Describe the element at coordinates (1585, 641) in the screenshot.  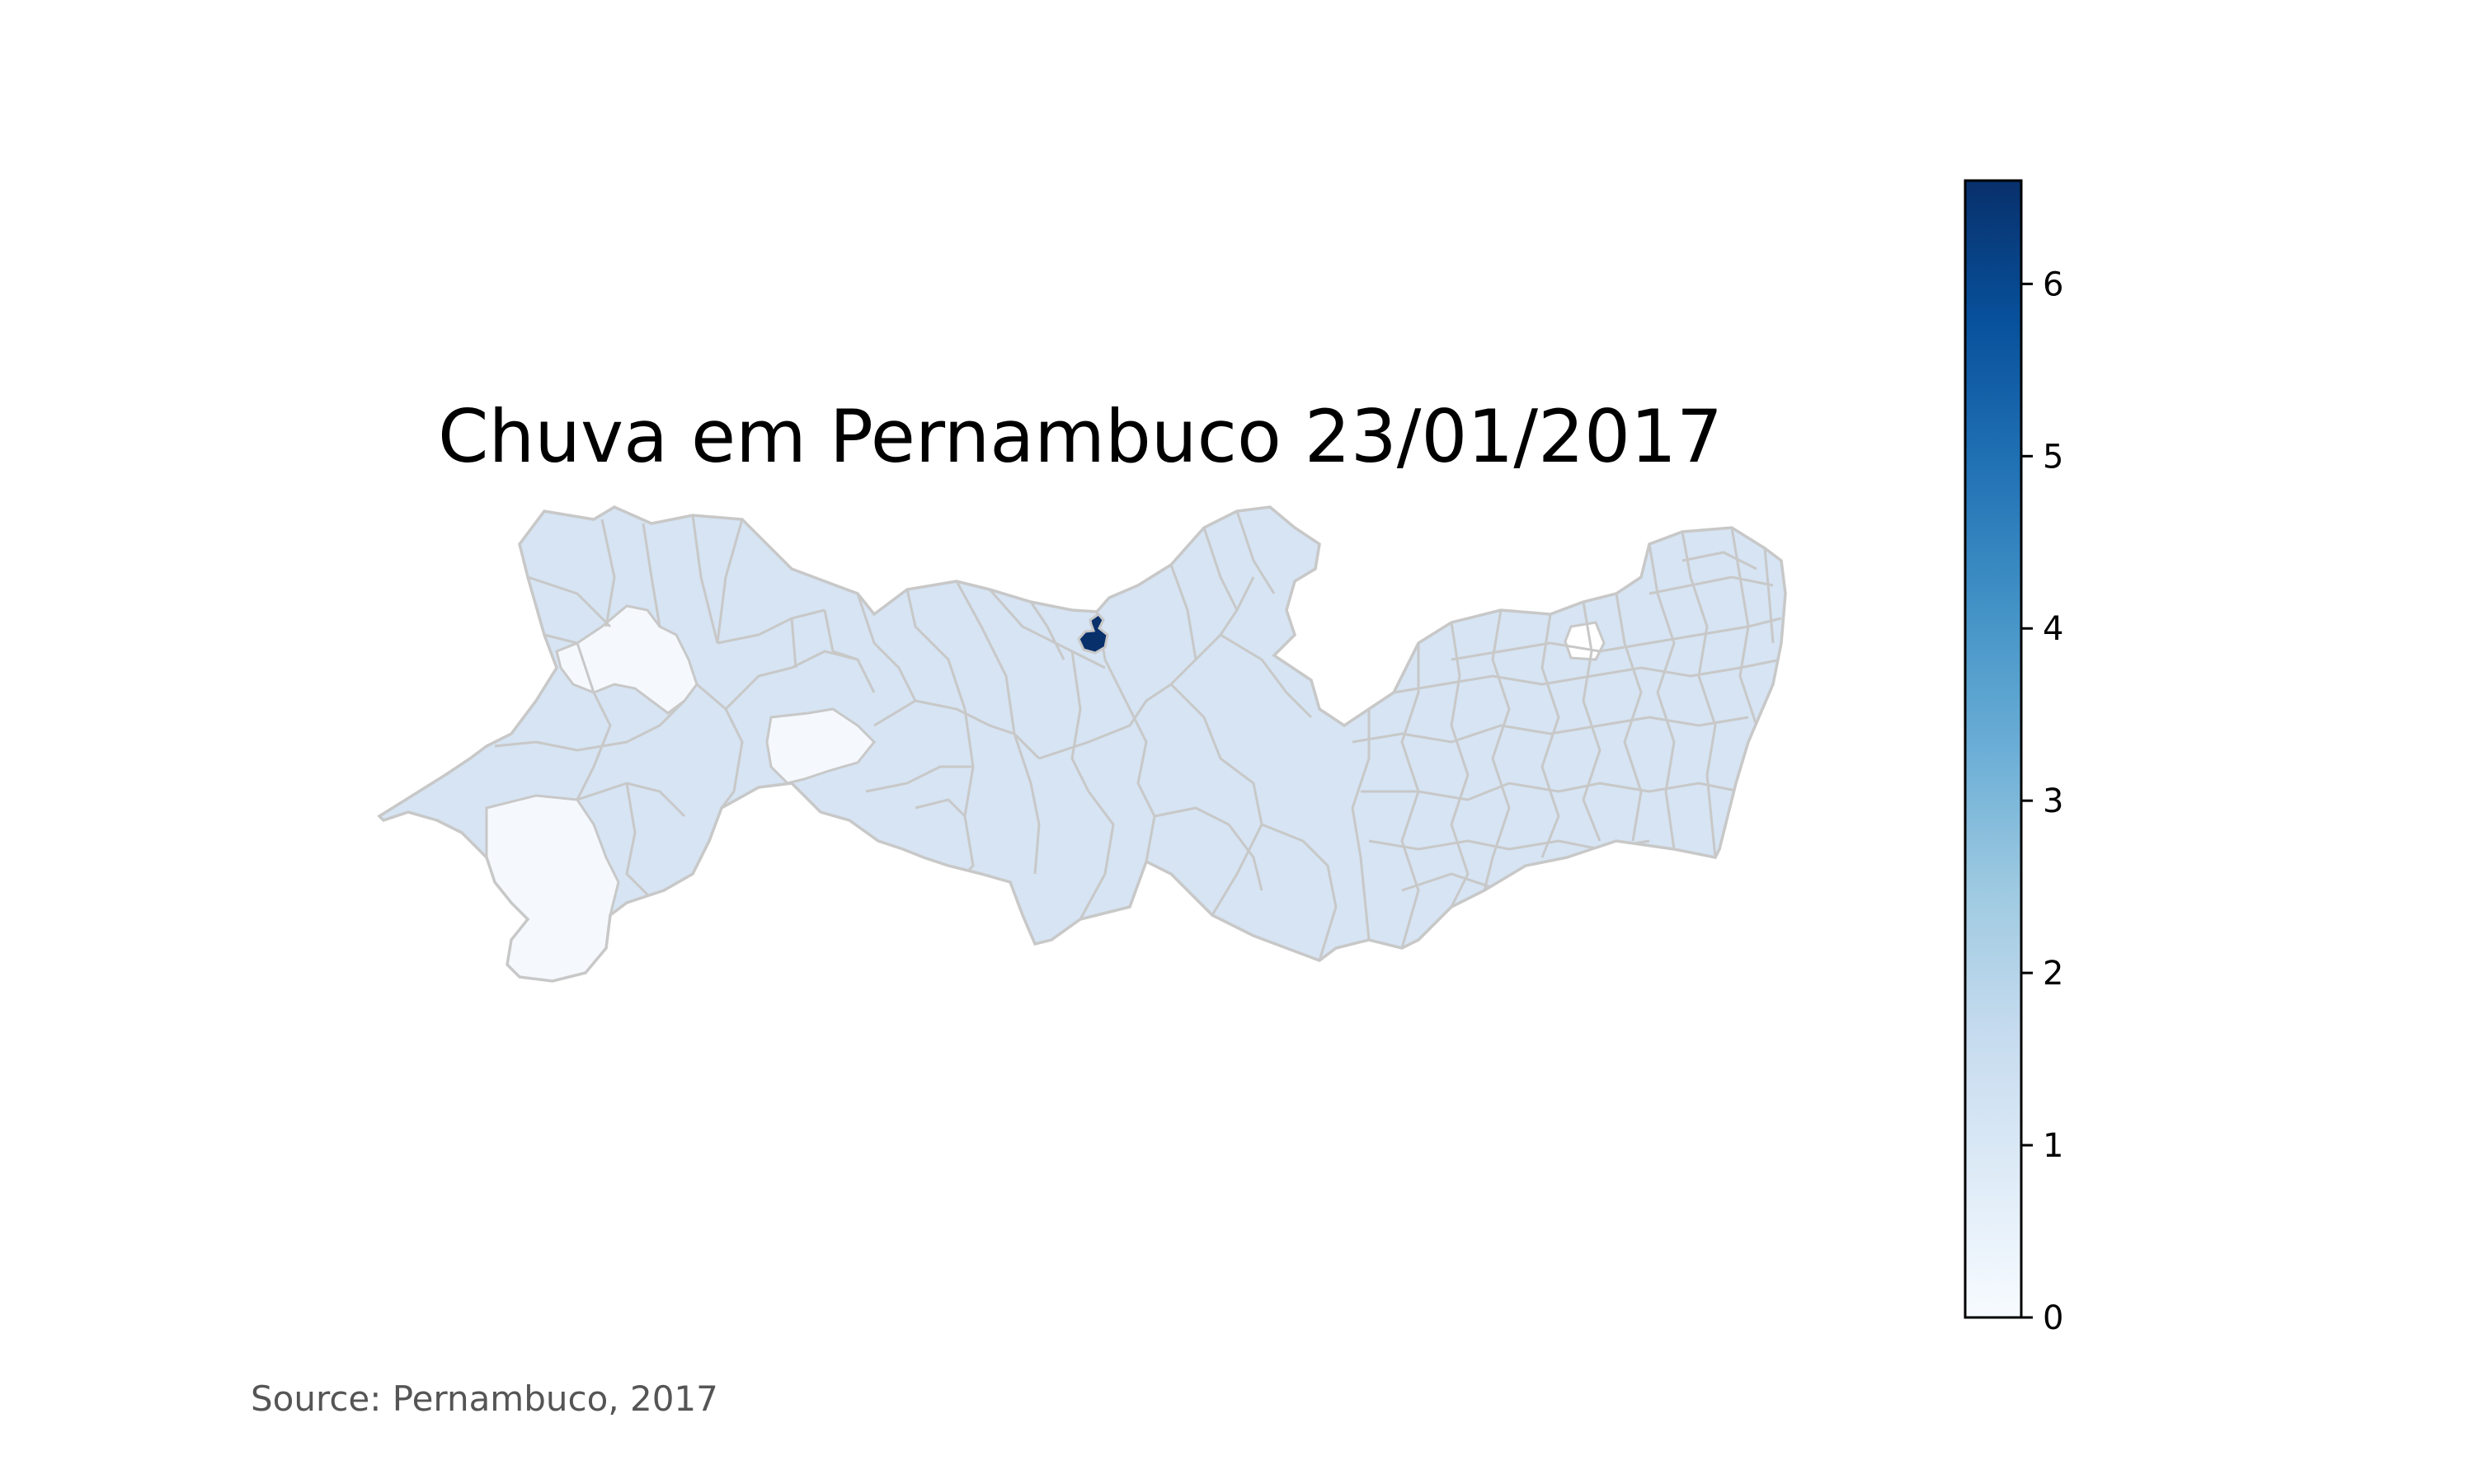
I see `municipality-low-east` at that location.